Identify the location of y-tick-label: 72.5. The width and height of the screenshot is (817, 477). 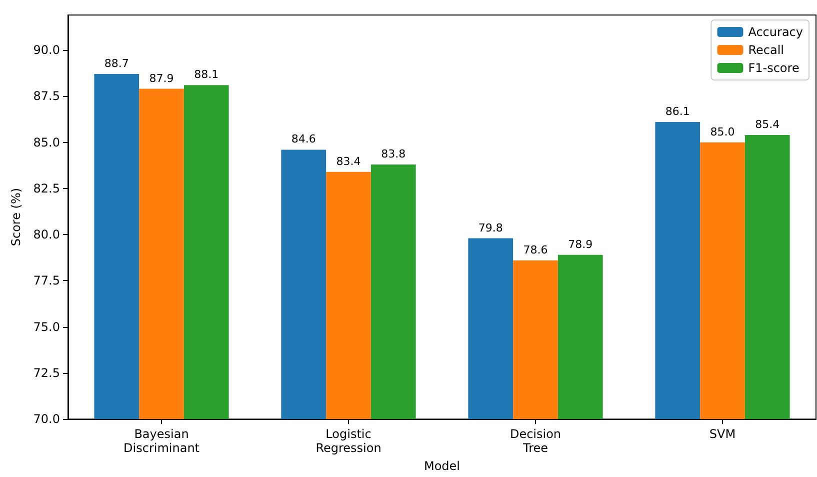
(46, 373).